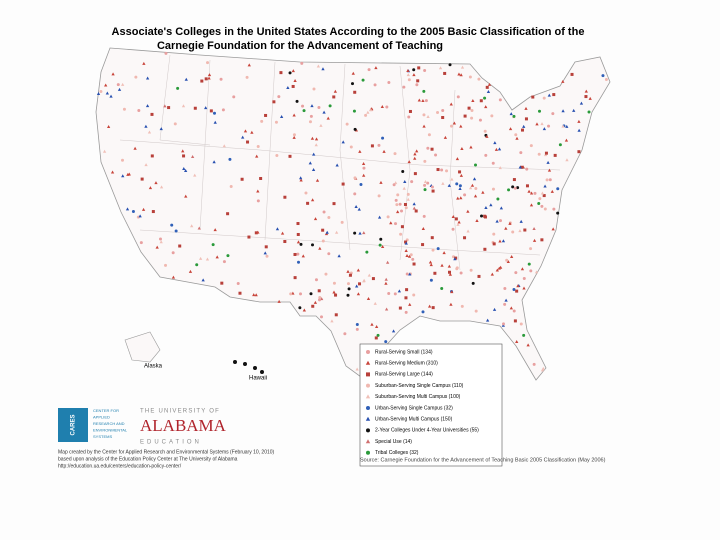 This screenshot has height=540, width=720. What do you see at coordinates (109, 423) in the screenshot?
I see `logo-line: RESEARCH AND` at bounding box center [109, 423].